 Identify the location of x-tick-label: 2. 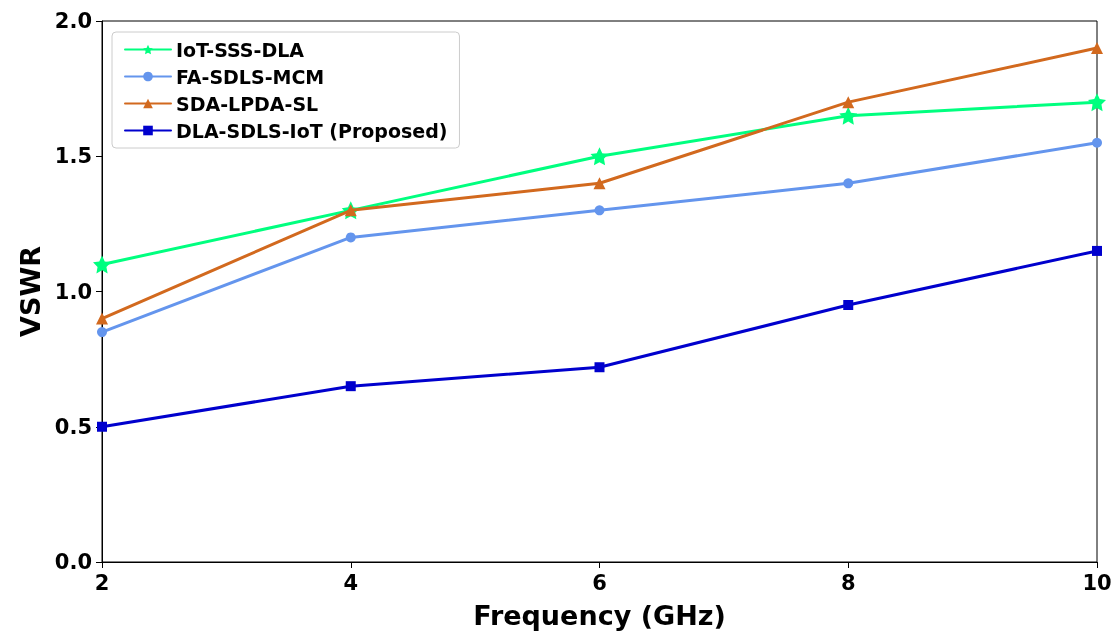
(102, 582).